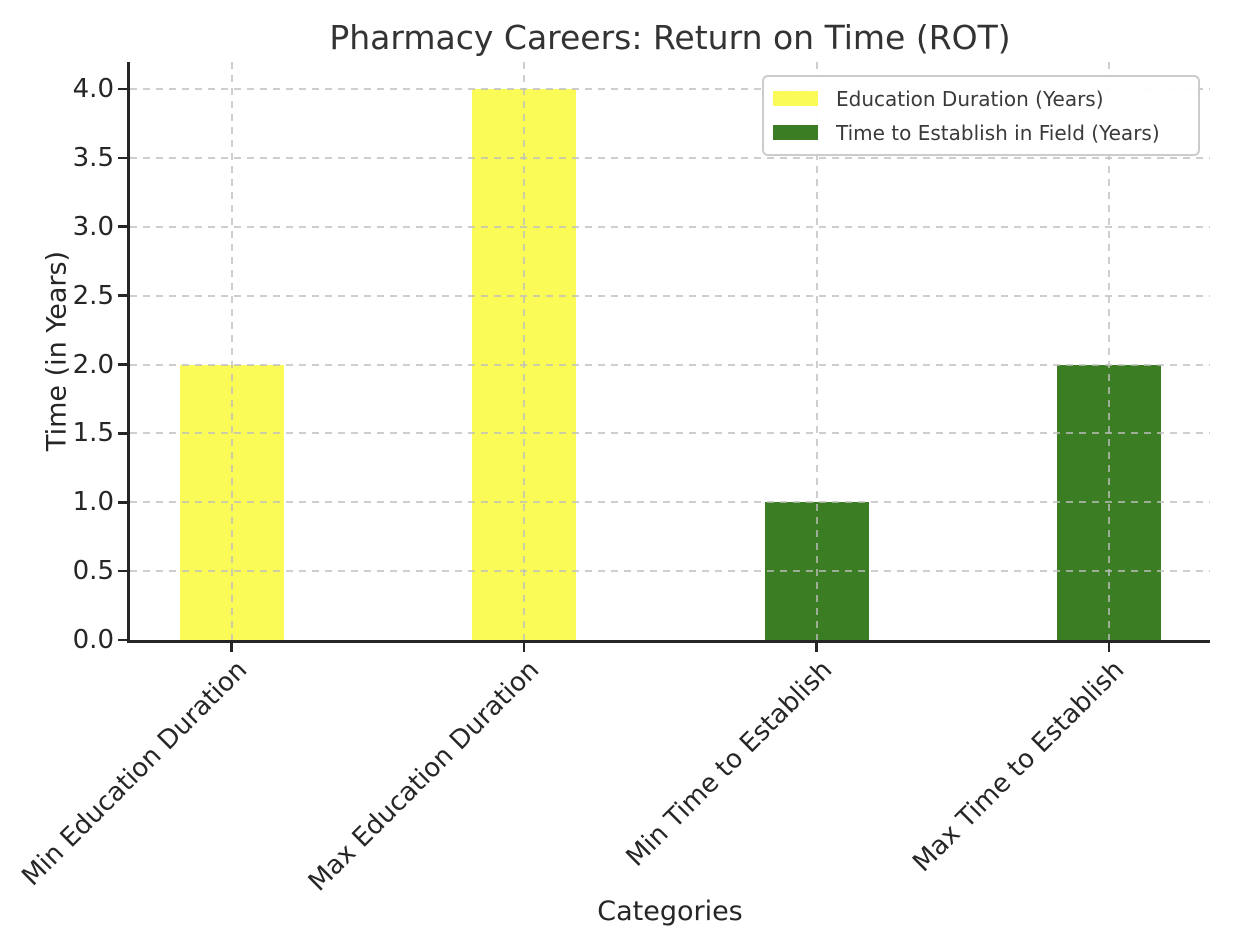 This screenshot has height=942, width=1246. I want to click on chart-title: Pharmacy Careers: Return on Time (ROT), so click(670, 37).